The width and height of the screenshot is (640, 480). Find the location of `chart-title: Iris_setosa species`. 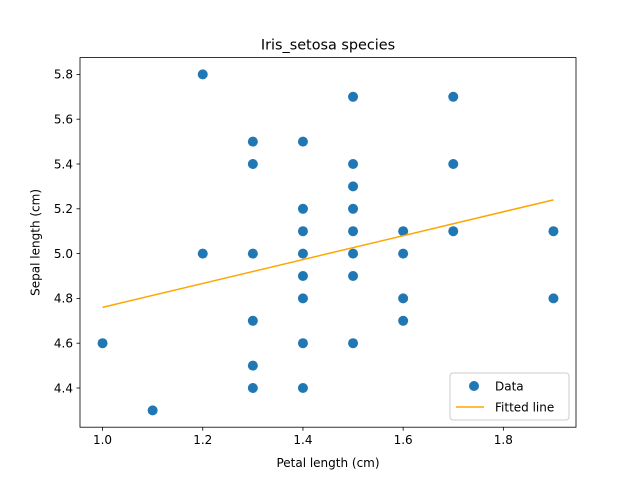

chart-title: Iris_setosa species is located at coordinates (328, 46).